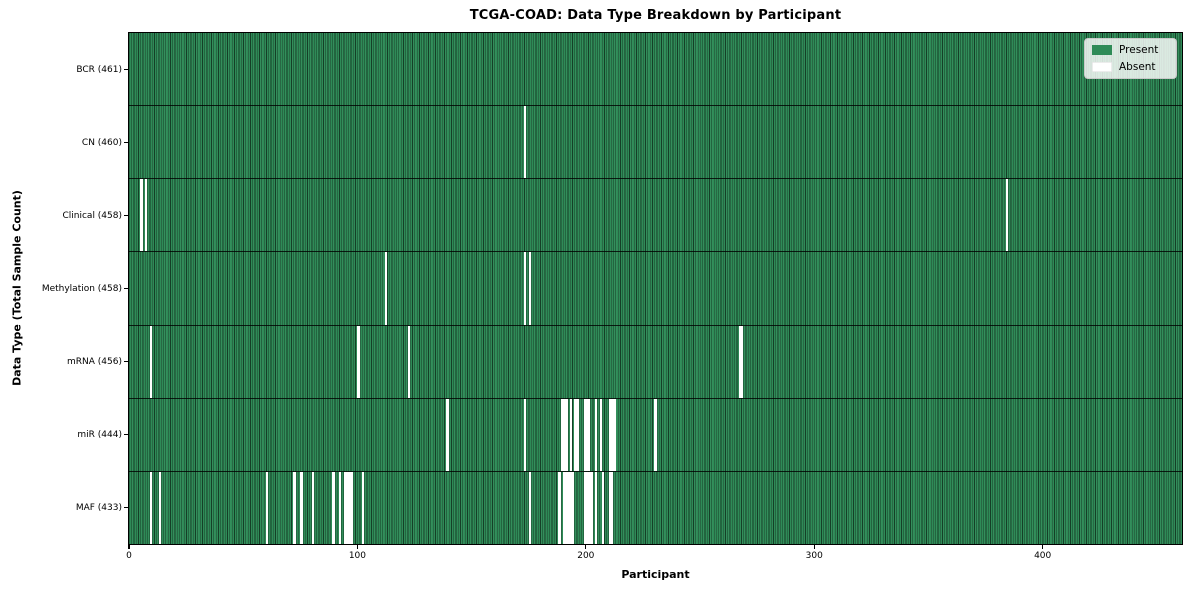  What do you see at coordinates (814, 556) in the screenshot?
I see `x-tick-label-300: 300` at bounding box center [814, 556].